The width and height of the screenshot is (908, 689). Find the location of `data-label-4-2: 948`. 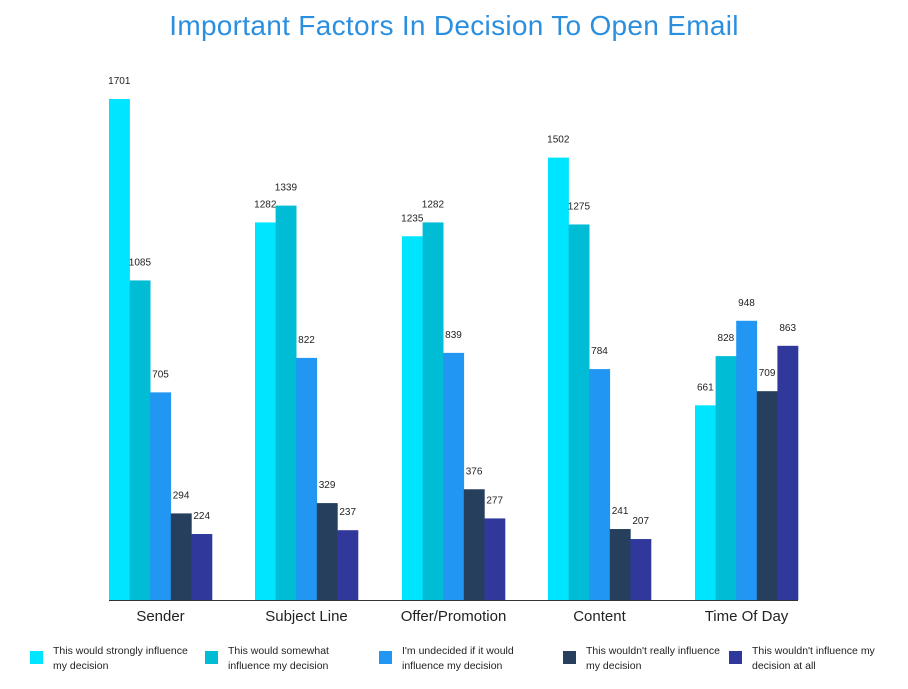

data-label-4-2: 948 is located at coordinates (746, 303).